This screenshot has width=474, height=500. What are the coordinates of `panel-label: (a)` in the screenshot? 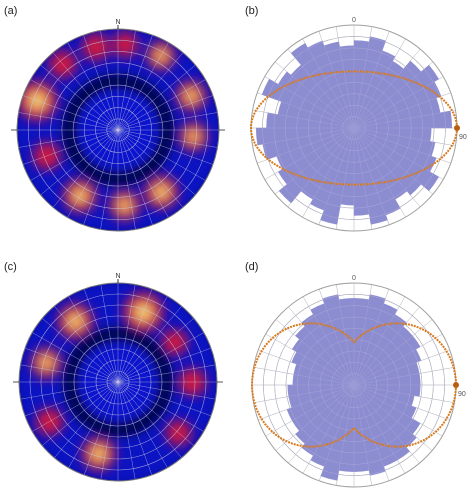 It's located at (11, 11).